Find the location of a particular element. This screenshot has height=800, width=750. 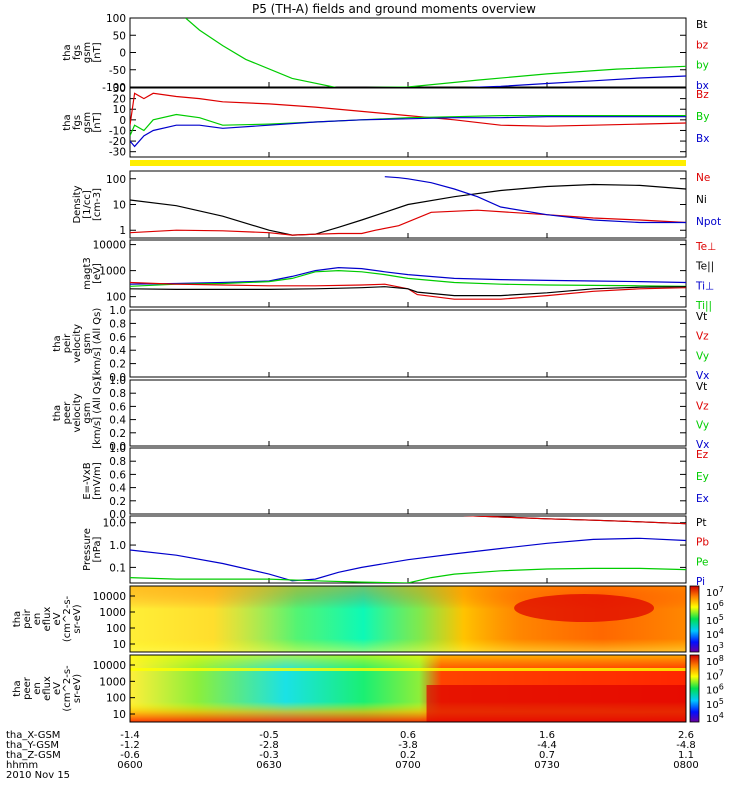

y-tick-label: 0 is located at coordinates (122, 54).